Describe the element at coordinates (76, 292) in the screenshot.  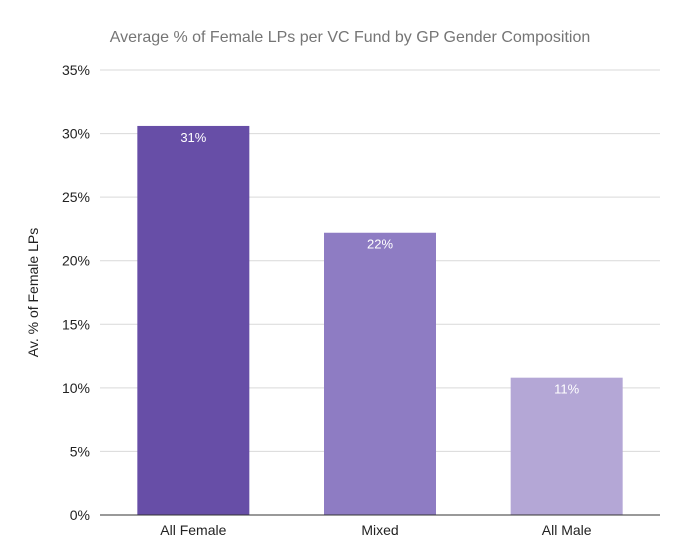
I see `y-axis-ticks: 0% 5% 10% 15% 20% 25% 30% 35%` at that location.